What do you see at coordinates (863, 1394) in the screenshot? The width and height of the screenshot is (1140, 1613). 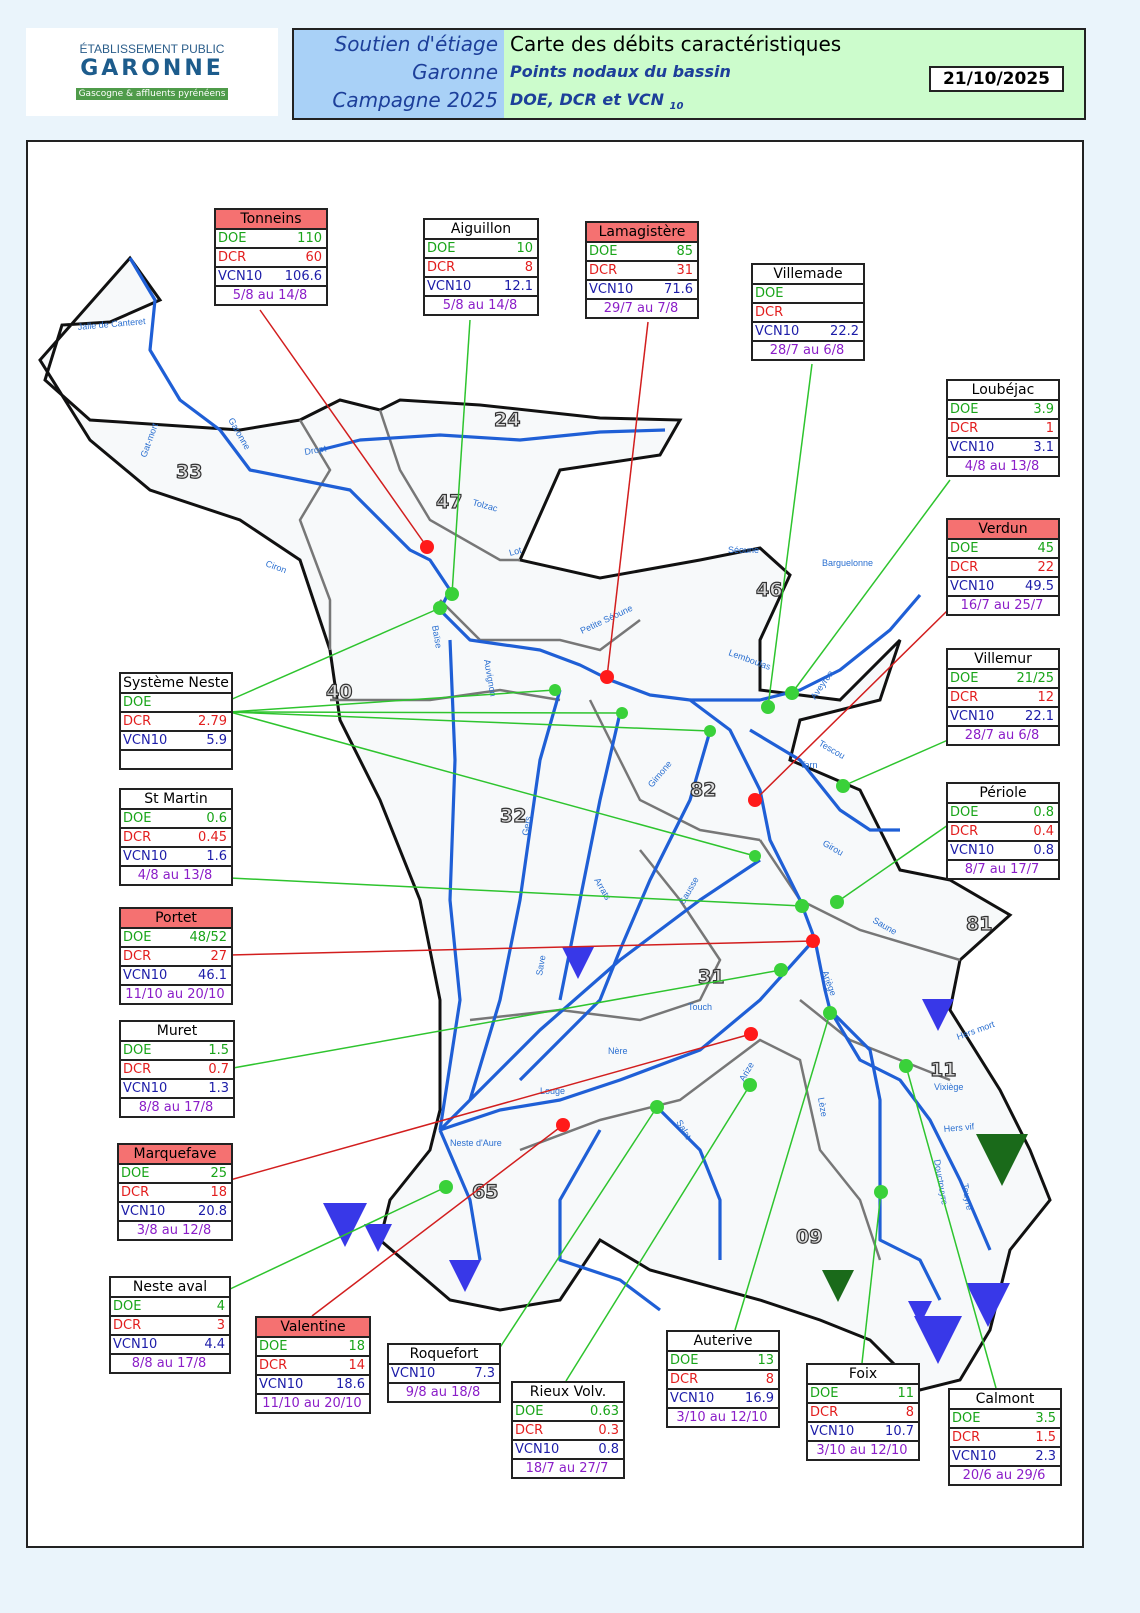 I see `doe-row: DOE 11` at bounding box center [863, 1394].